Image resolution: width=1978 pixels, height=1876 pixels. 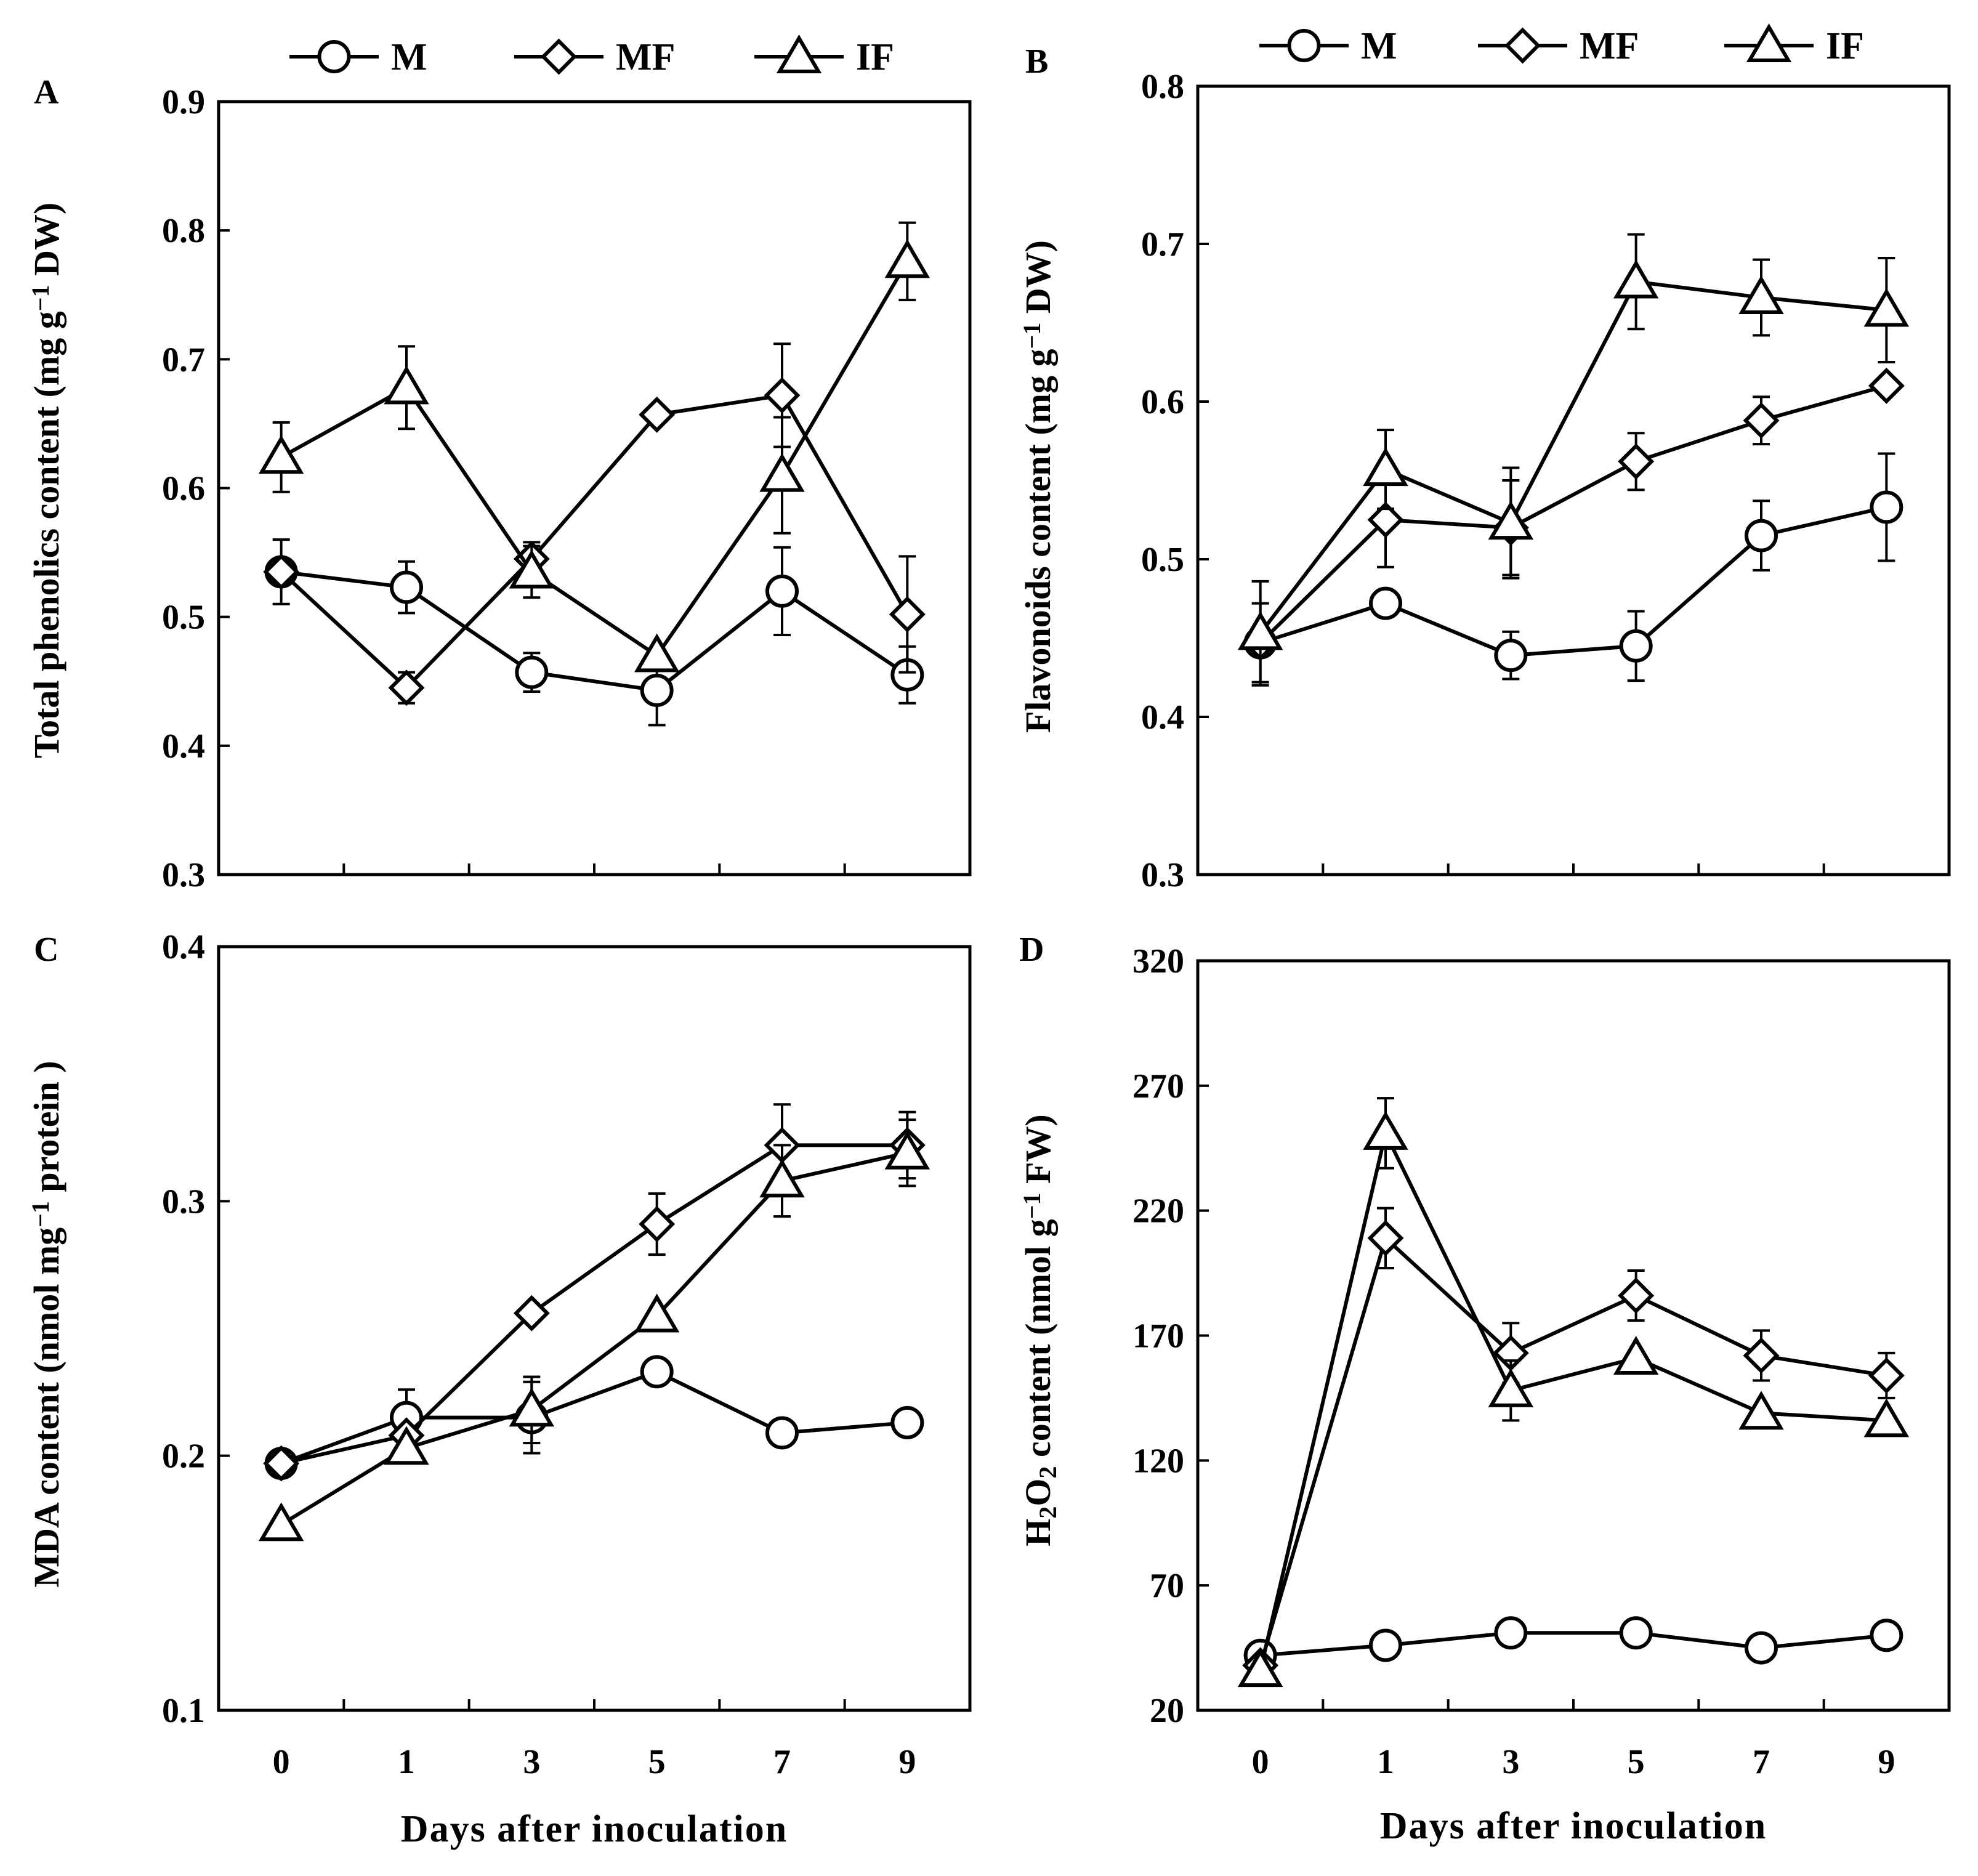 I want to click on y-tick-label-d: 20, so click(x=1167, y=1711).